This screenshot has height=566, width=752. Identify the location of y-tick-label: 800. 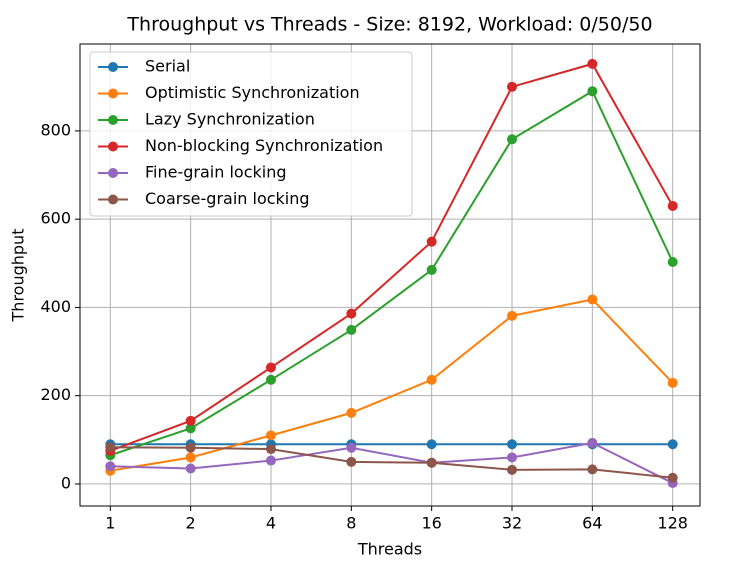
(55, 129).